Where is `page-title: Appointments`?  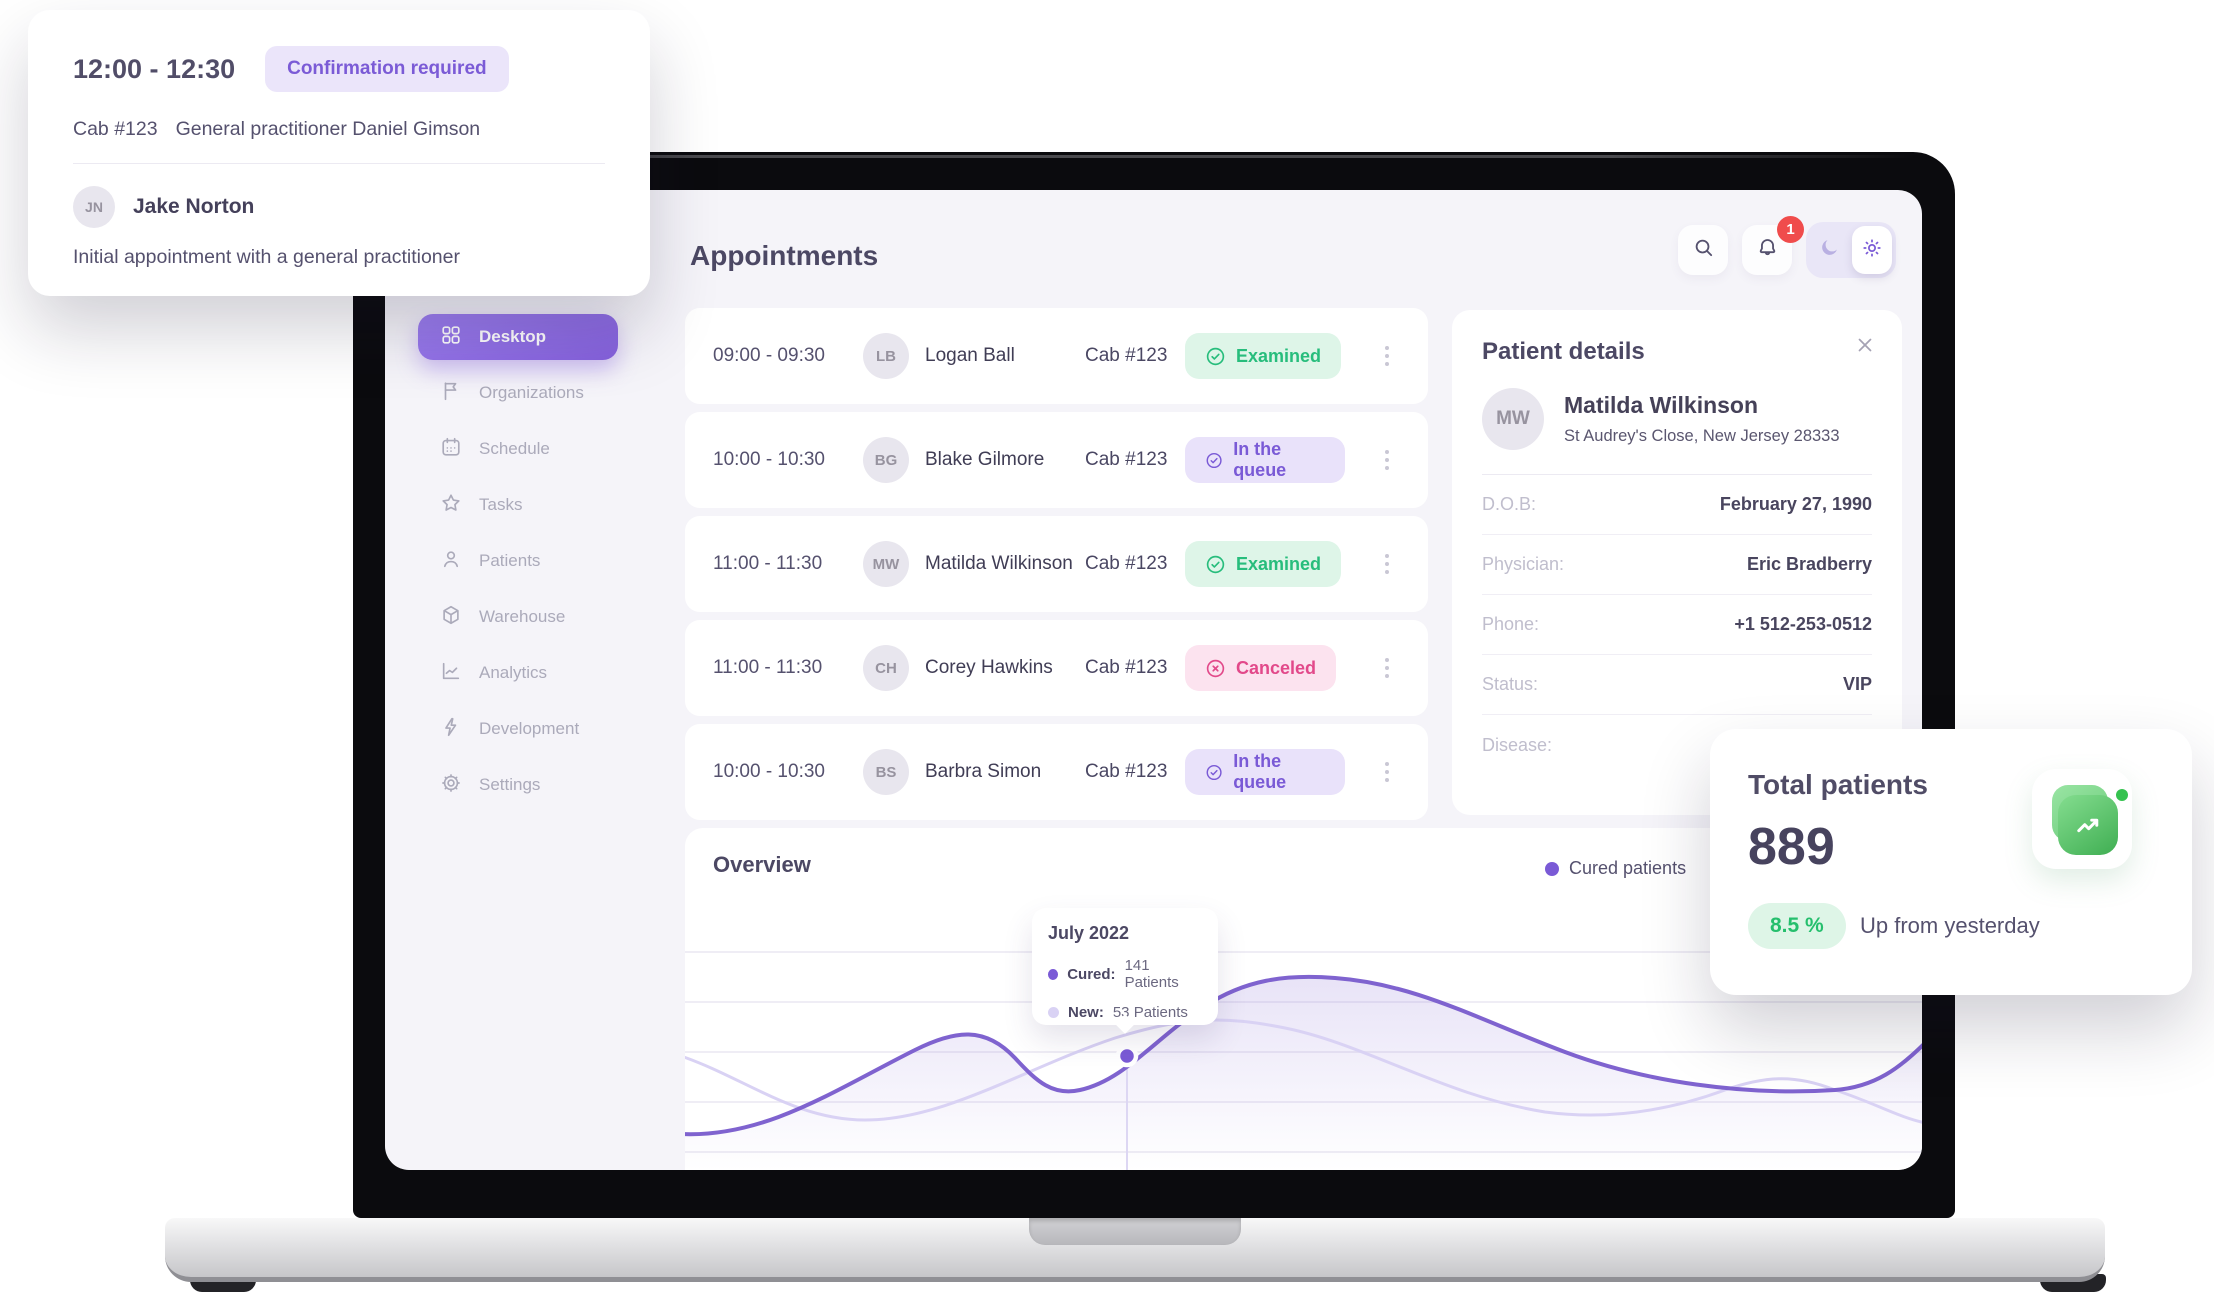
page-title: Appointments is located at coordinates (784, 255).